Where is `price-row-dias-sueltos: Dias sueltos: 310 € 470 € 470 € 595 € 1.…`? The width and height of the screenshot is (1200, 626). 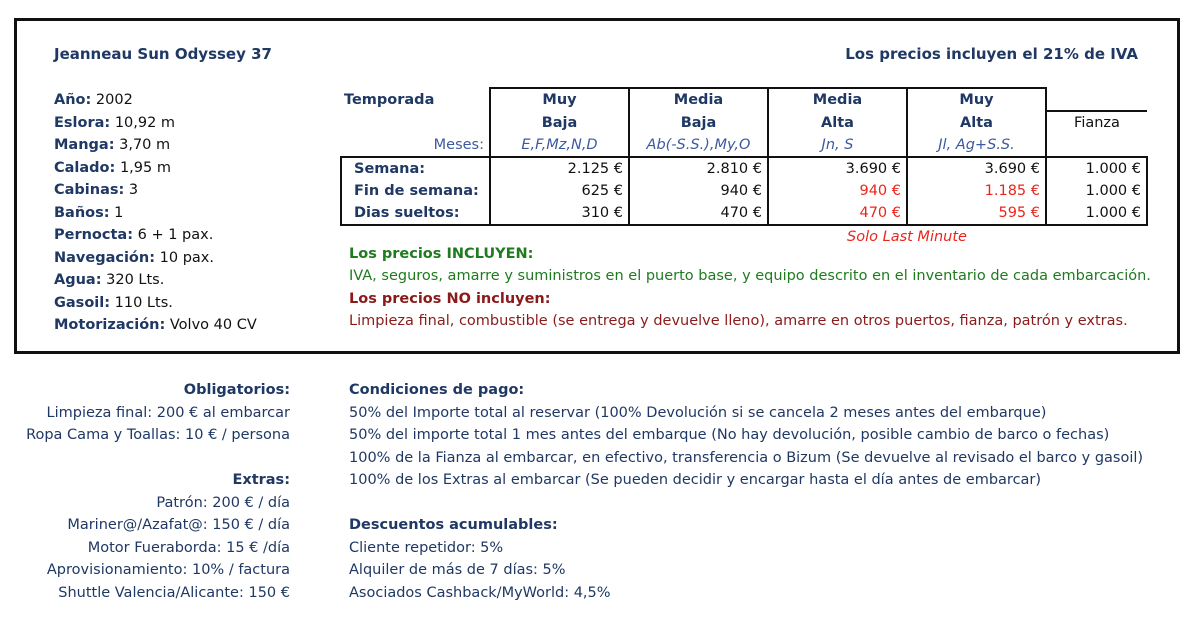
price-row-dias-sueltos: Dias sueltos: 310 € 470 € 470 € 595 € 1.… is located at coordinates (744, 214).